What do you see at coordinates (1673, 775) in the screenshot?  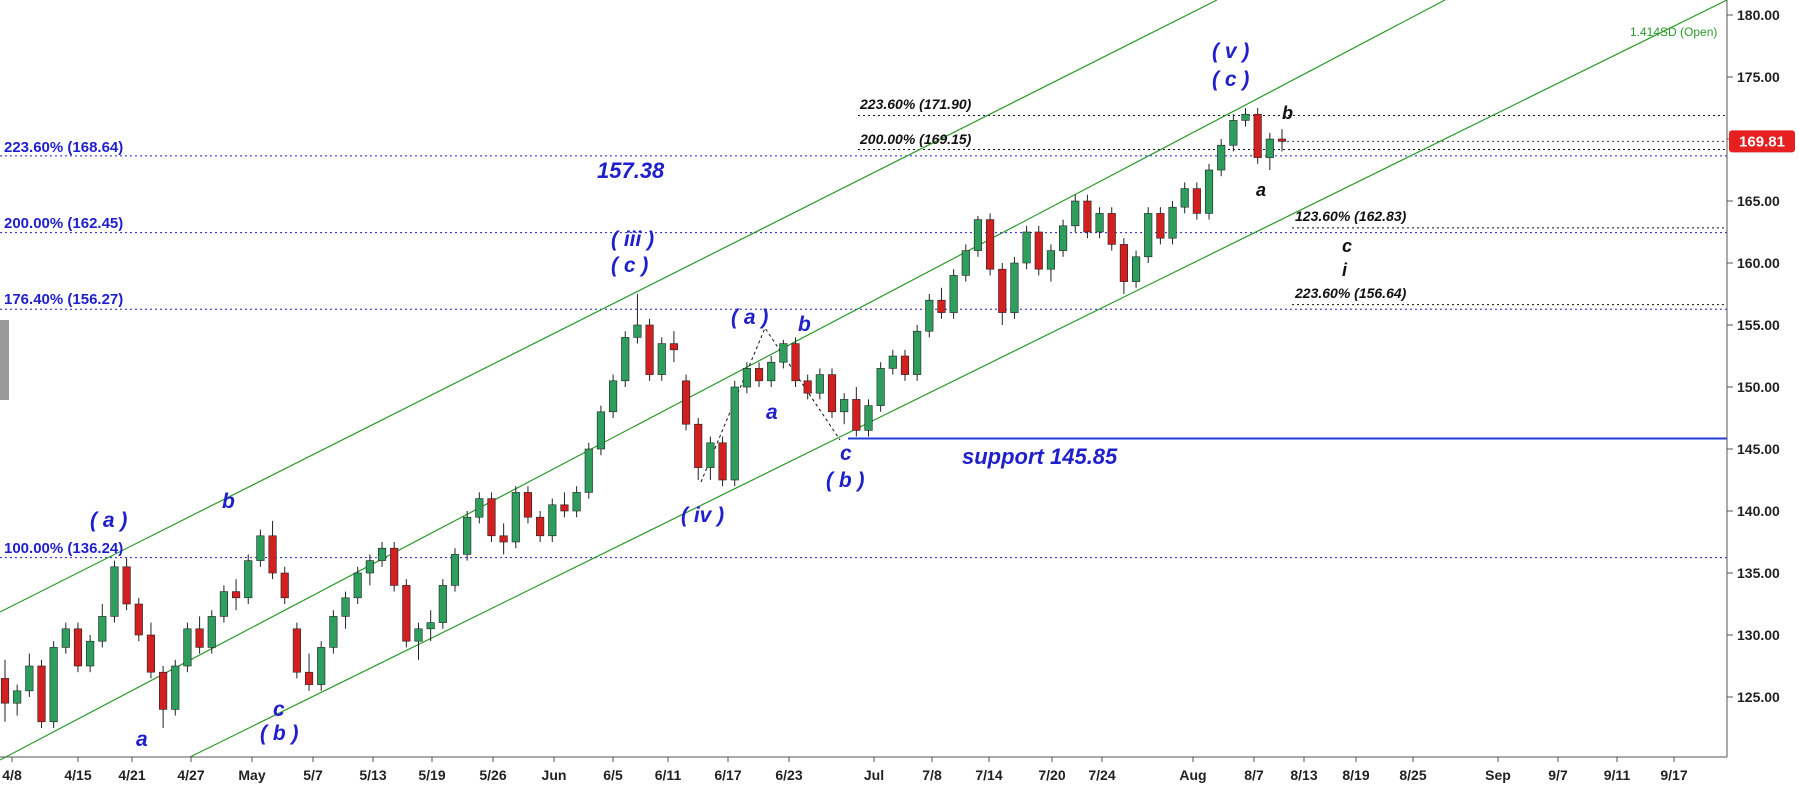 I see `x-tick-label: 9/17` at bounding box center [1673, 775].